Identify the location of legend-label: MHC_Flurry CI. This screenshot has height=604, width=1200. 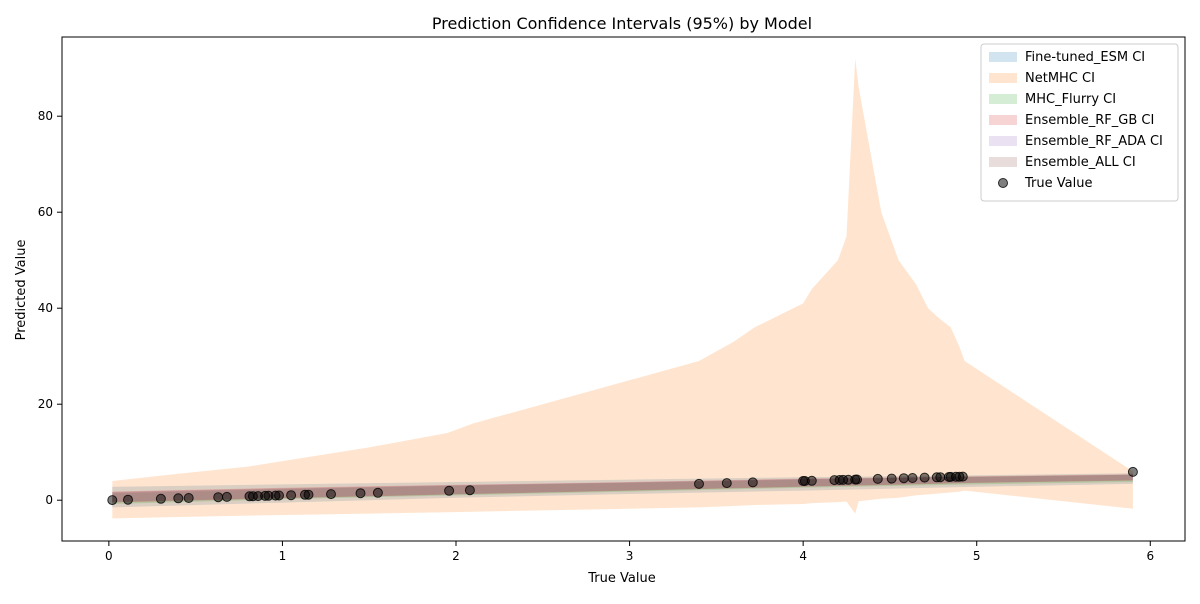
(1070, 99).